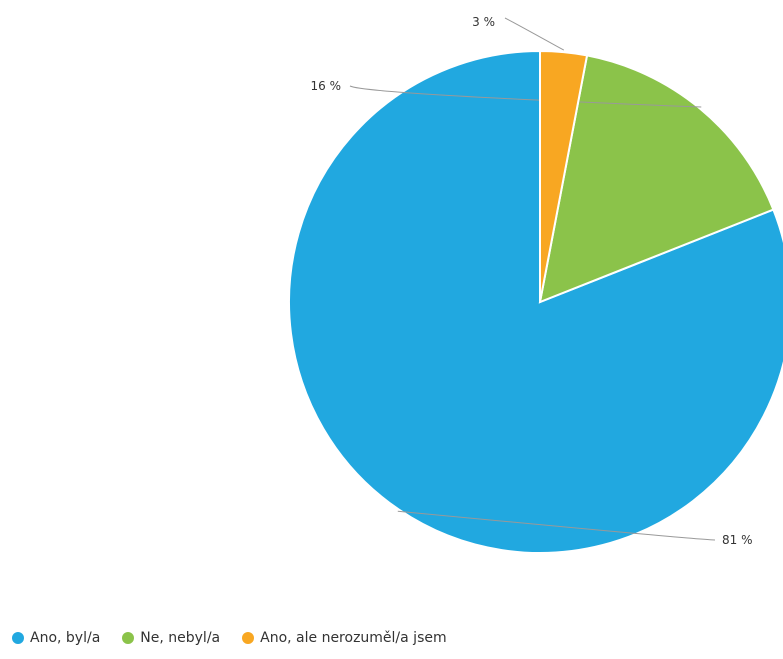 This screenshot has height=659, width=783. I want to click on legend-dot-ano-byl, so click(18, 638).